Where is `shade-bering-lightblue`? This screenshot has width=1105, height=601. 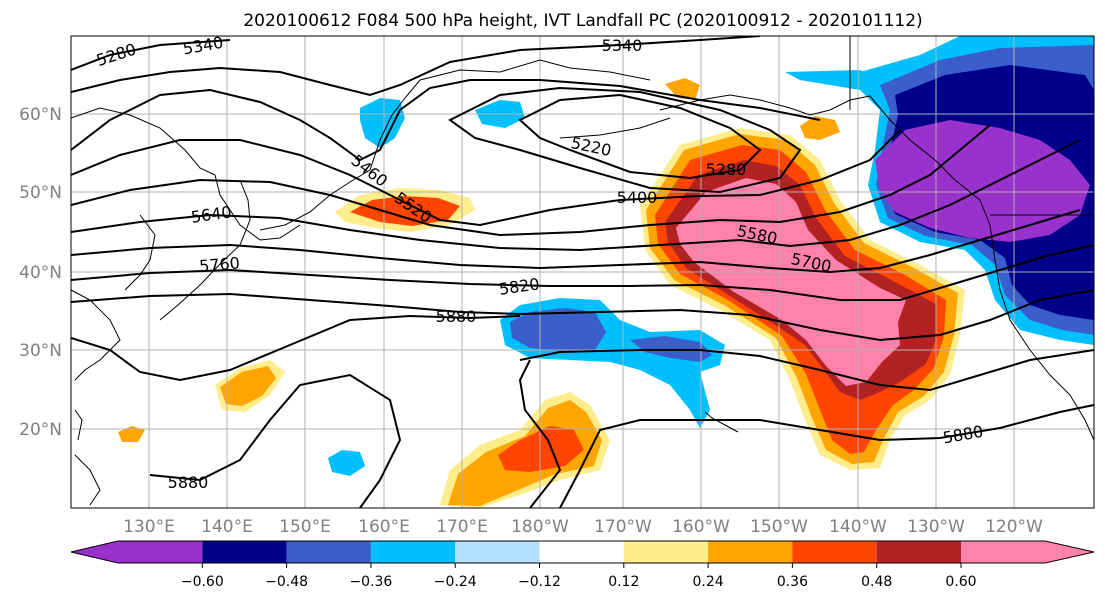
shade-bering-lightblue is located at coordinates (382, 123).